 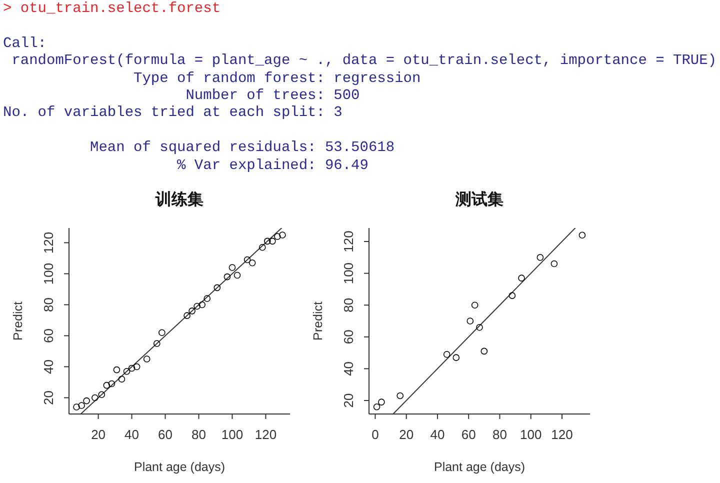 What do you see at coordinates (273, 167) in the screenshot?
I see `text: % Var explained: 96.49` at bounding box center [273, 167].